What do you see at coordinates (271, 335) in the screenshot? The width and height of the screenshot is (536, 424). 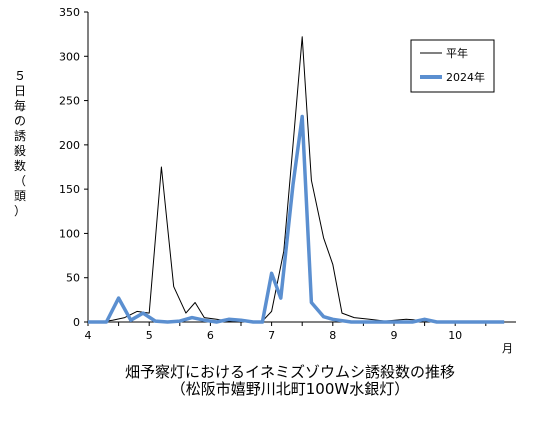 I see `x-tick-label: 7` at bounding box center [271, 335].